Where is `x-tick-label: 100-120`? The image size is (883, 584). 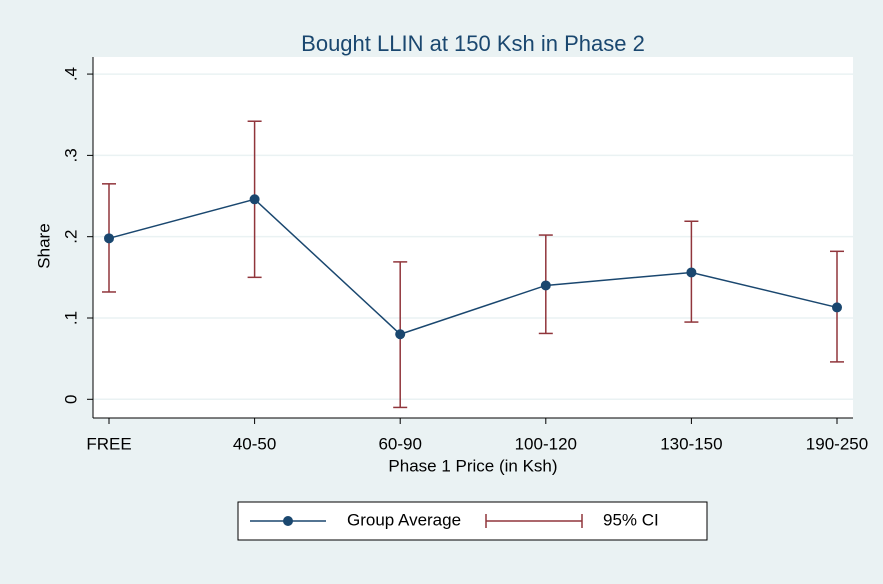 x-tick-label: 100-120 is located at coordinates (546, 443).